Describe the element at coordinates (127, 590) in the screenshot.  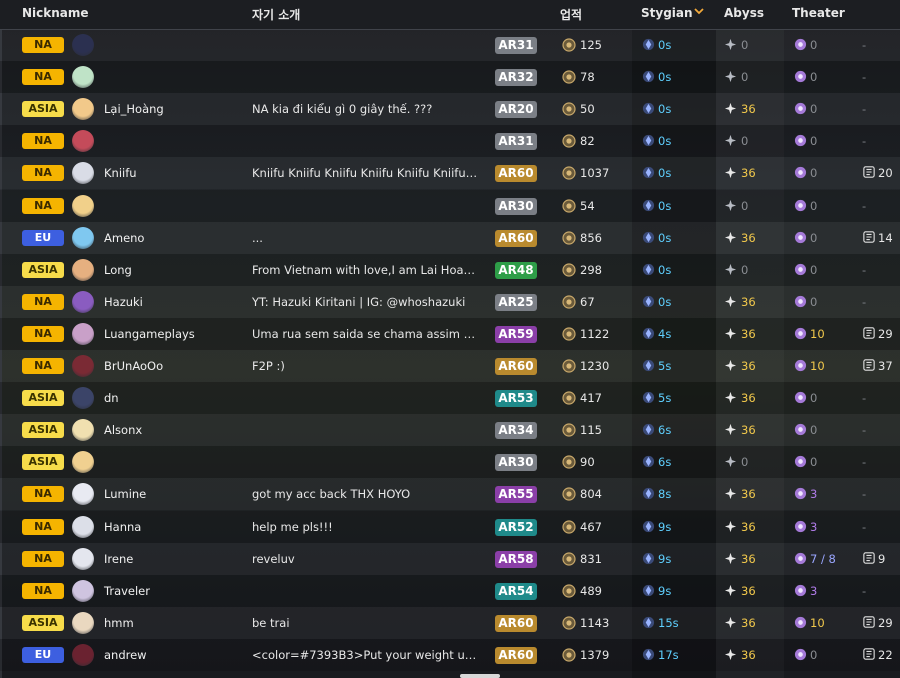
I see `nickname: Traveler` at that location.